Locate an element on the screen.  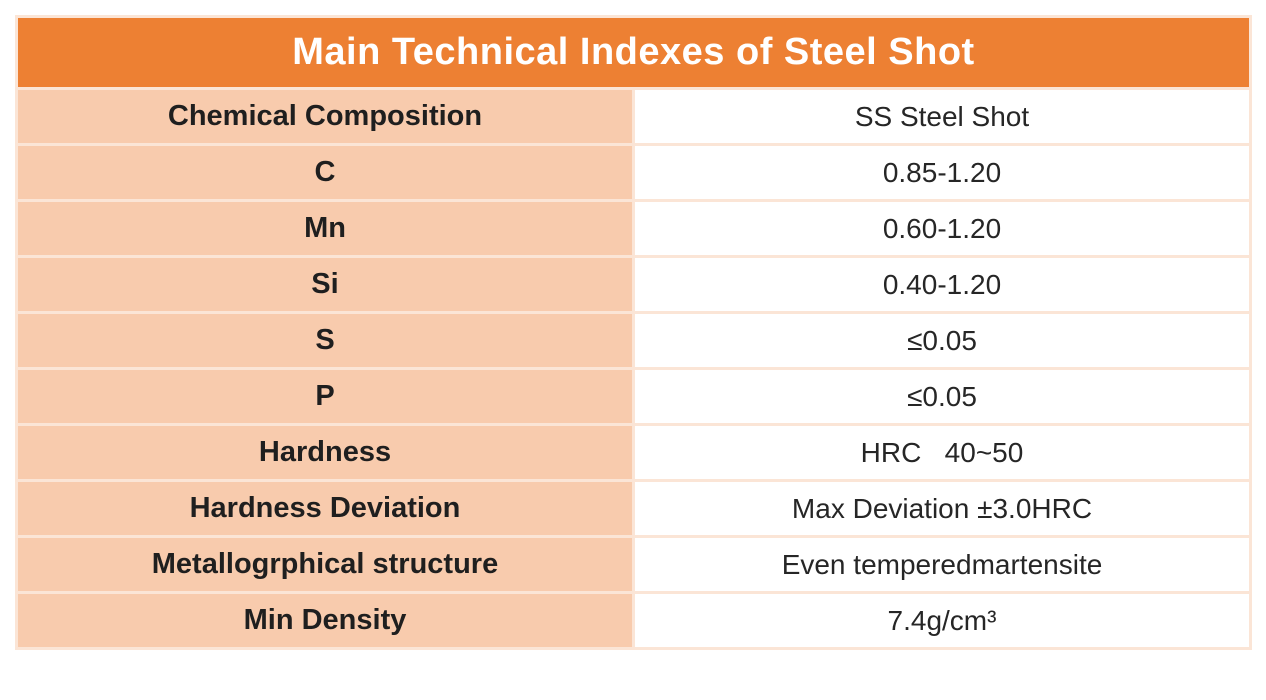
row-value: Even temperedmartensite is located at coordinates (942, 564).